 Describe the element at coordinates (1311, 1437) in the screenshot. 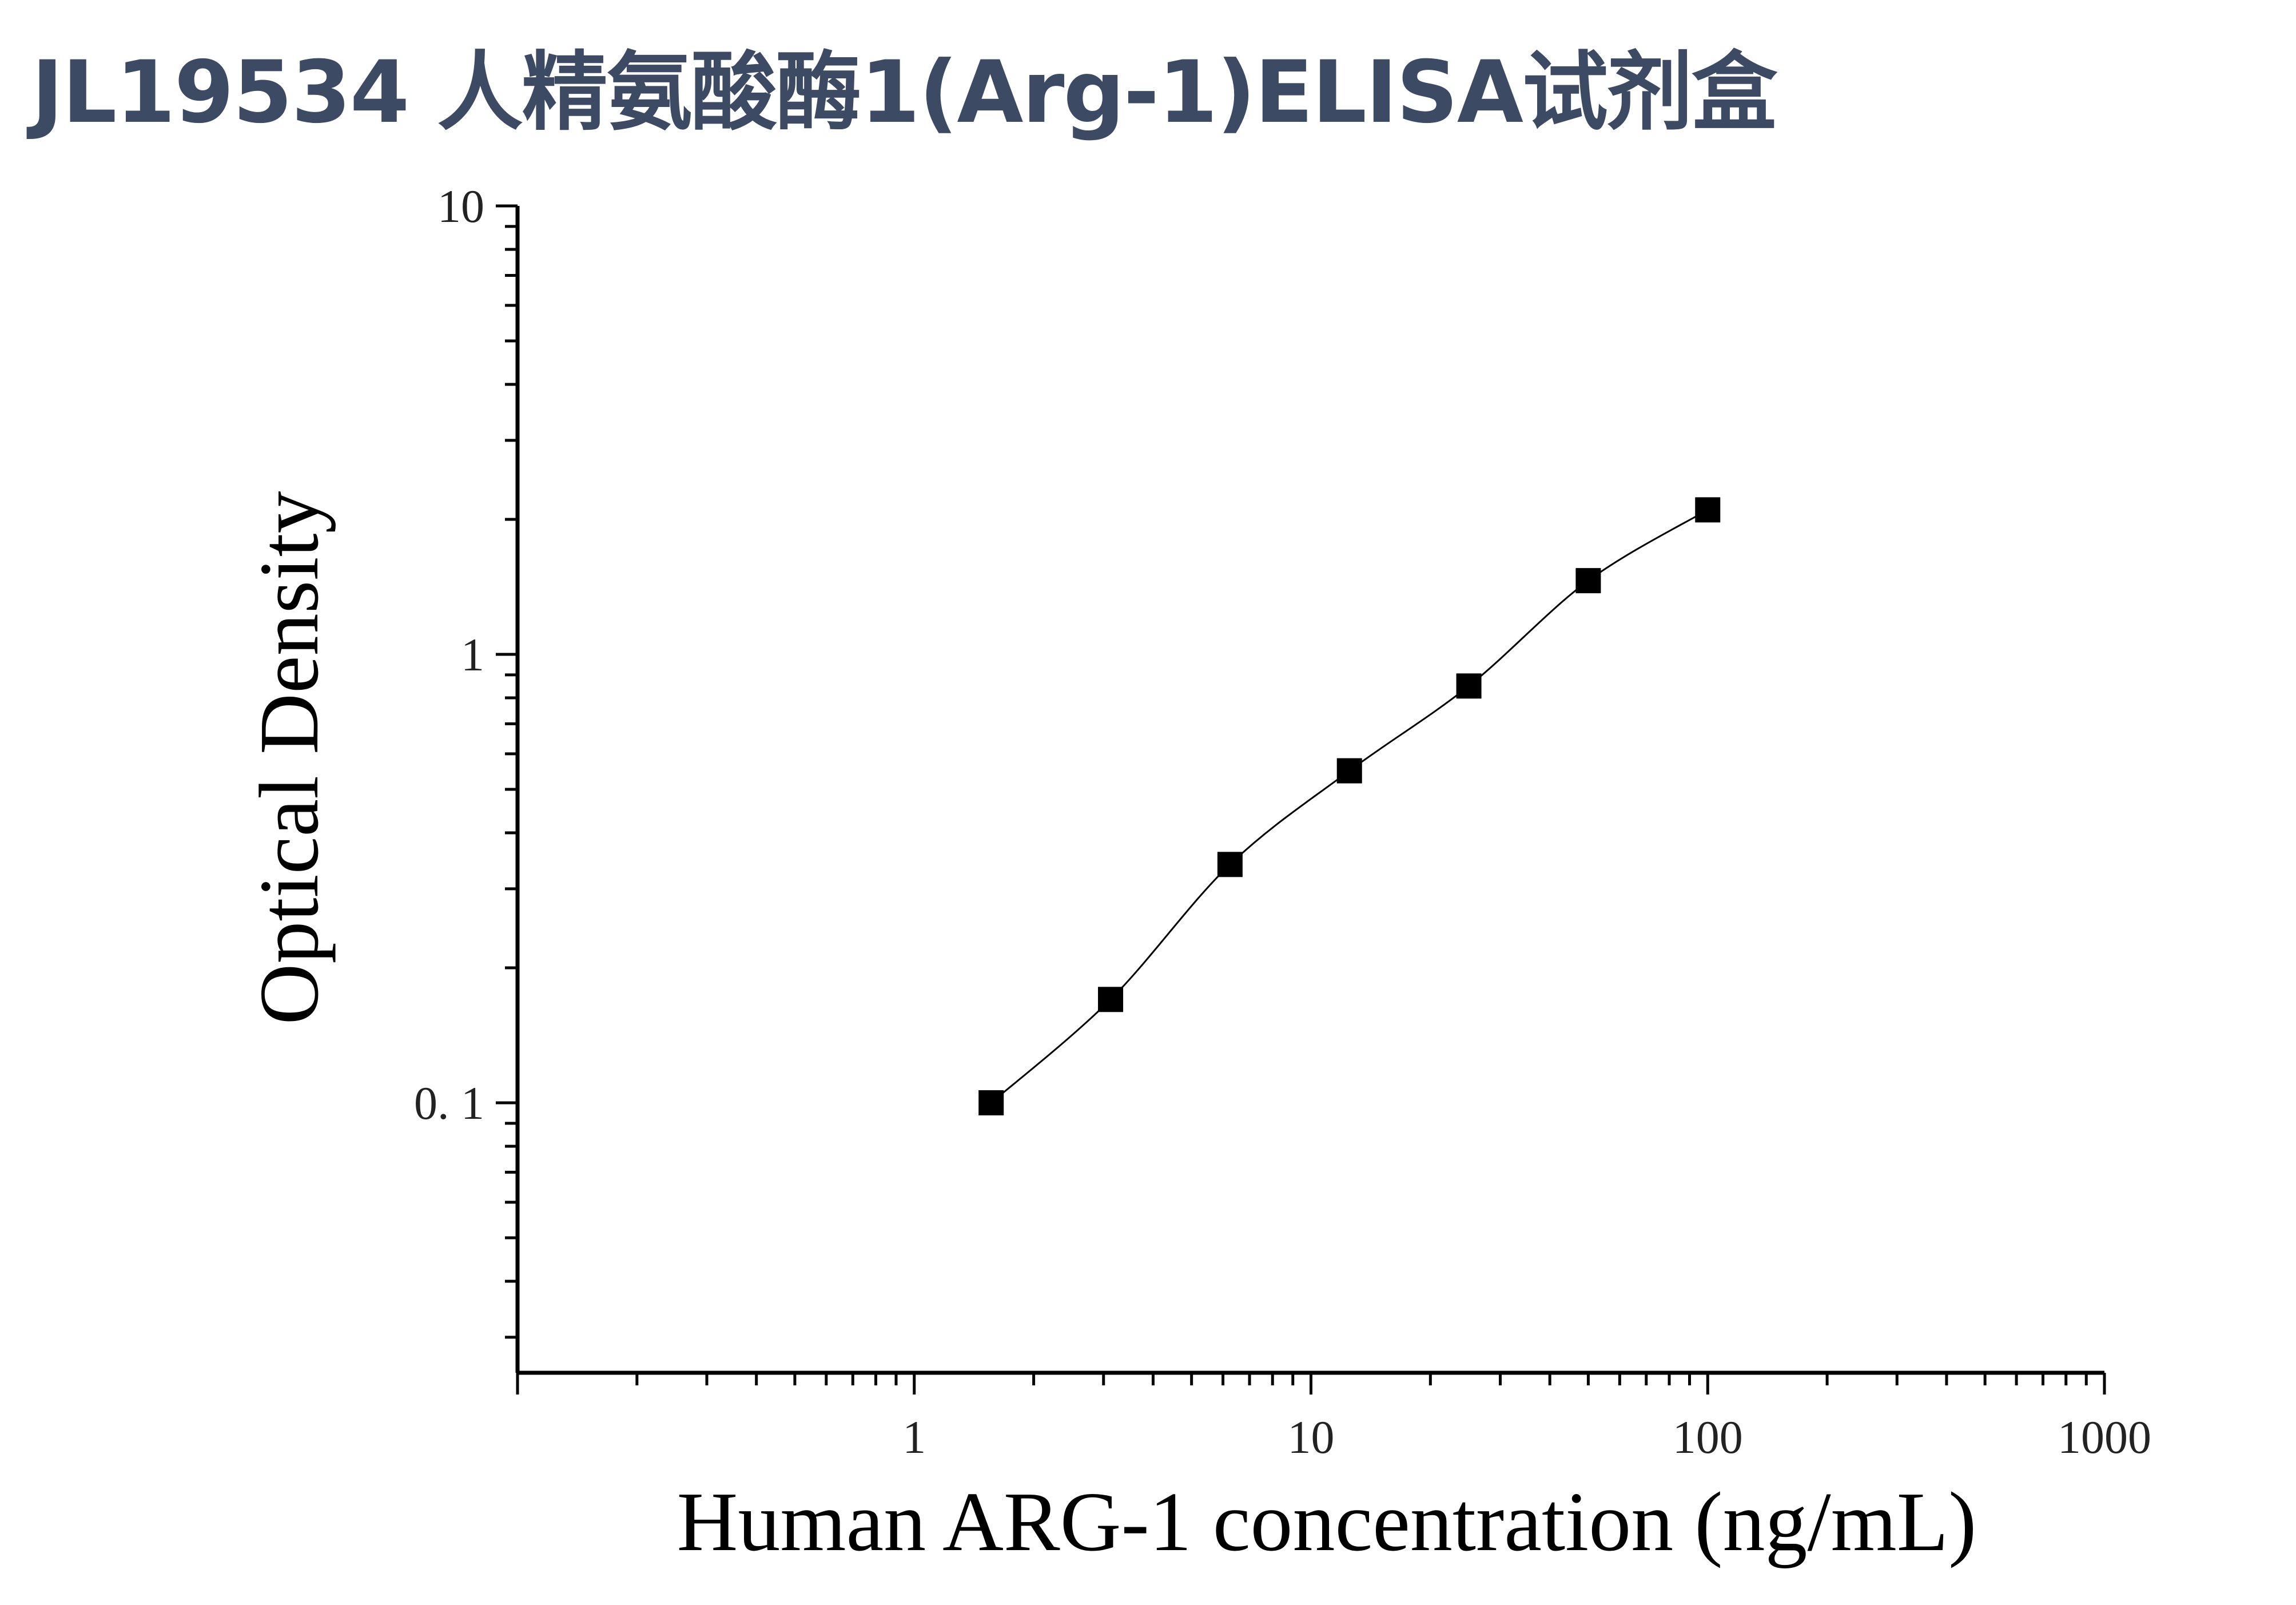

I see `x-tick-label: 10` at that location.